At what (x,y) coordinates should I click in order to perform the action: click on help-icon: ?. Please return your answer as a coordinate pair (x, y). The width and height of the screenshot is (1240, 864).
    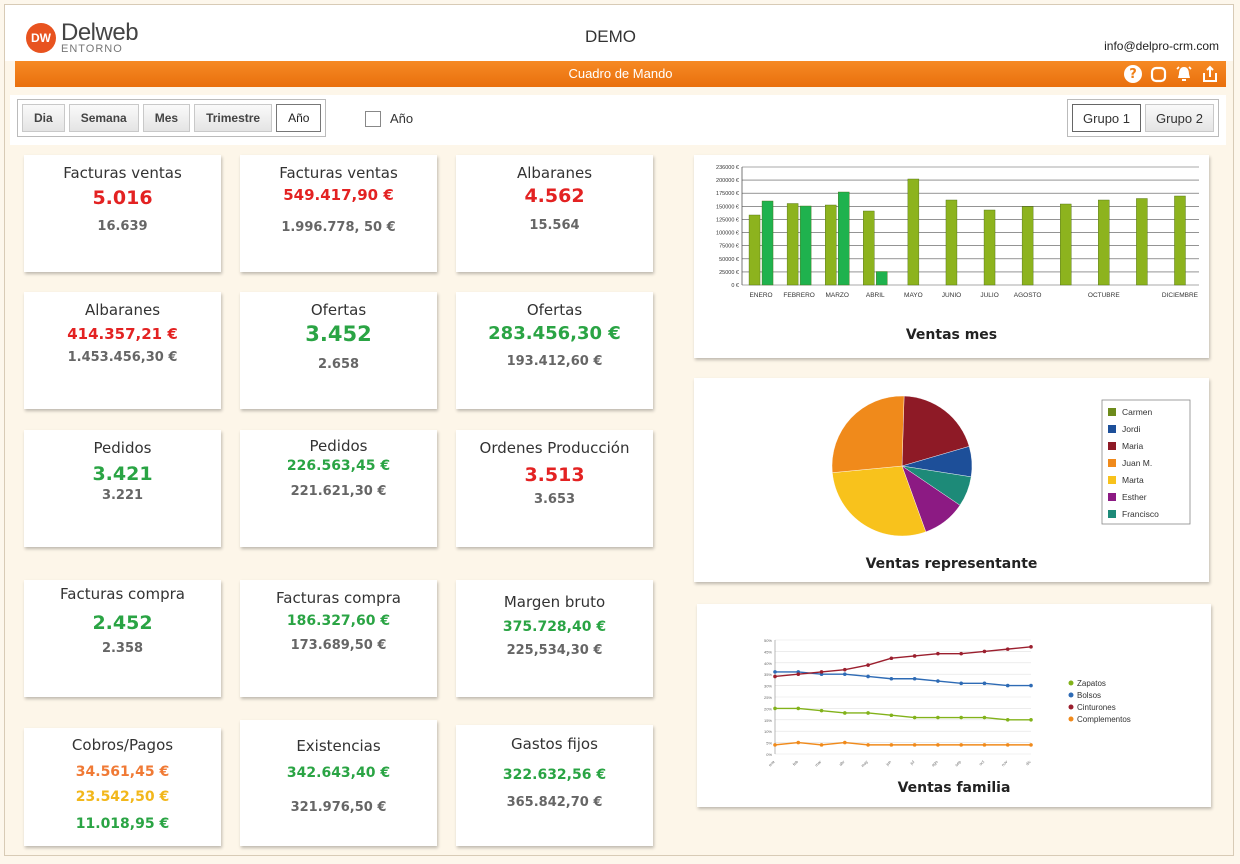
    Looking at the image, I should click on (1133, 74).